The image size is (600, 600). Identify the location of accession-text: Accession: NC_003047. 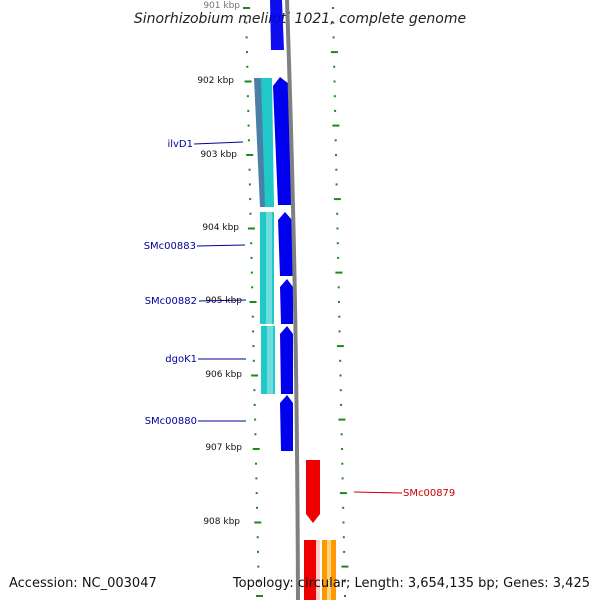
(83, 583).